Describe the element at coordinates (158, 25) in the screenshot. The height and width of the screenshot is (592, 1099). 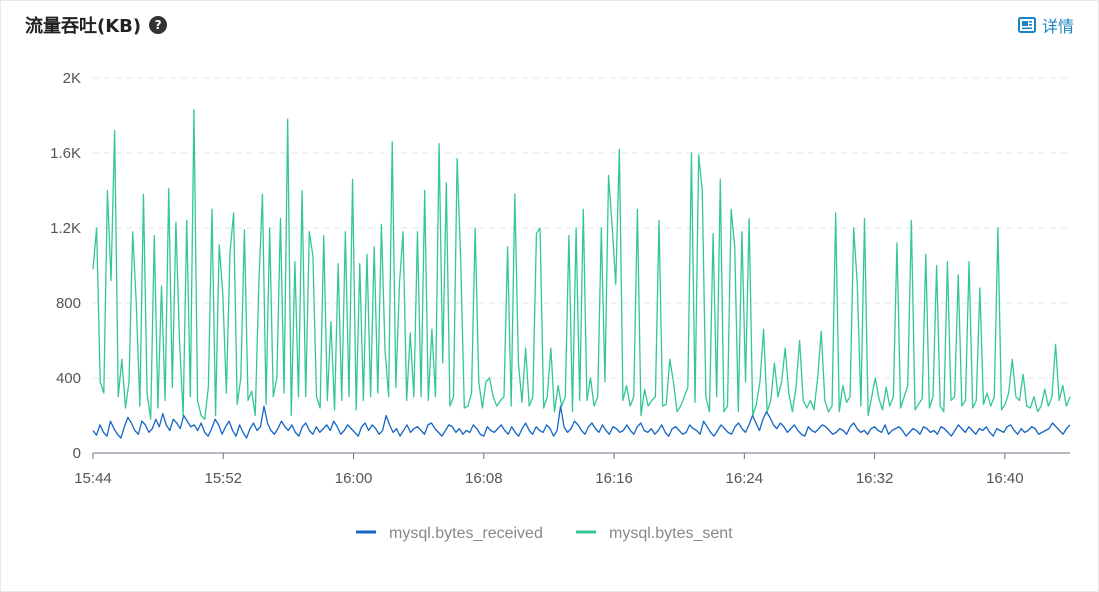
I see `question-circle-icon: ?` at that location.